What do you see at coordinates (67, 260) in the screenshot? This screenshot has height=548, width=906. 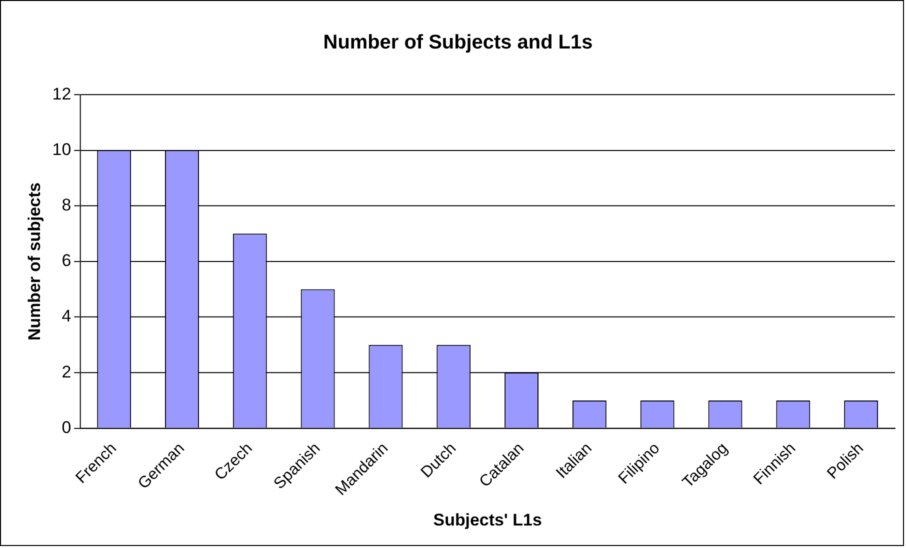 I see `y-tick-label: 6` at bounding box center [67, 260].